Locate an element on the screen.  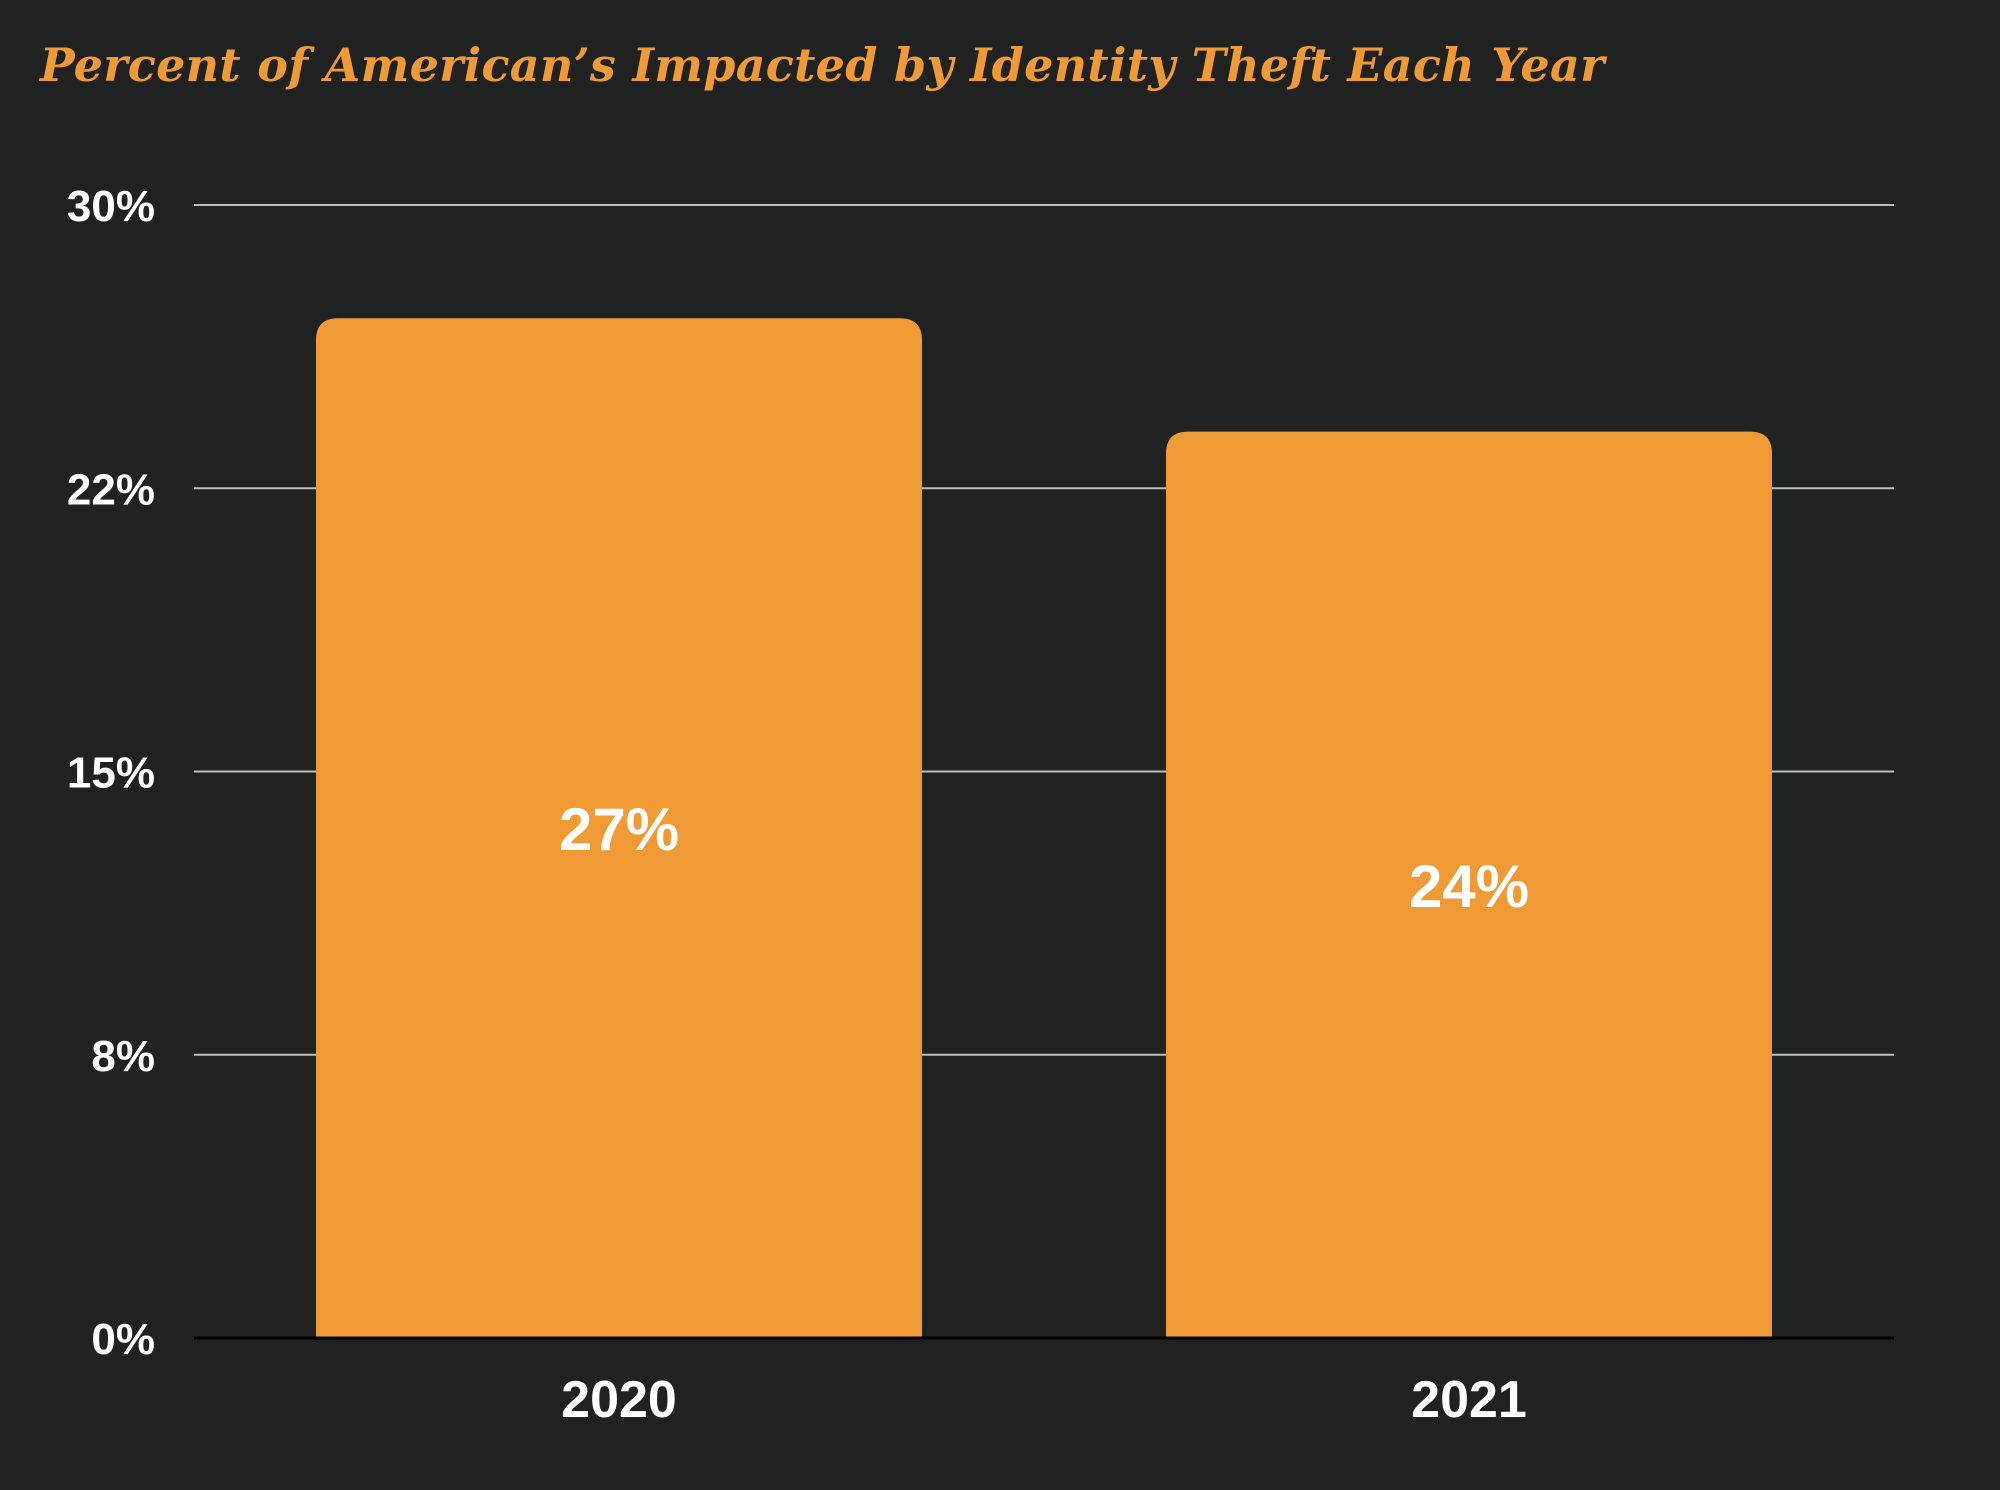
y-tick-label: 15% is located at coordinates (111, 773).